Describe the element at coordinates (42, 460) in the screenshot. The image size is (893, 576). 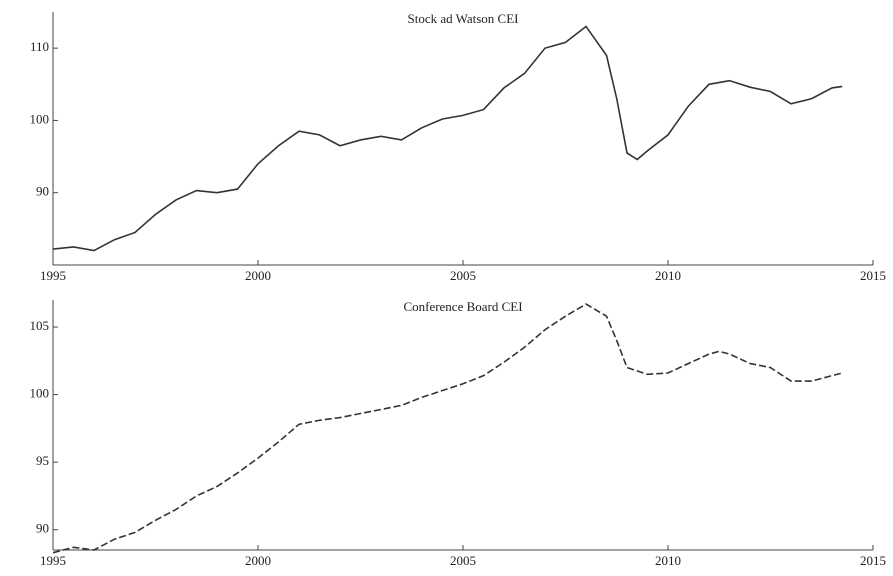
I see `y-tick-label: 95` at that location.